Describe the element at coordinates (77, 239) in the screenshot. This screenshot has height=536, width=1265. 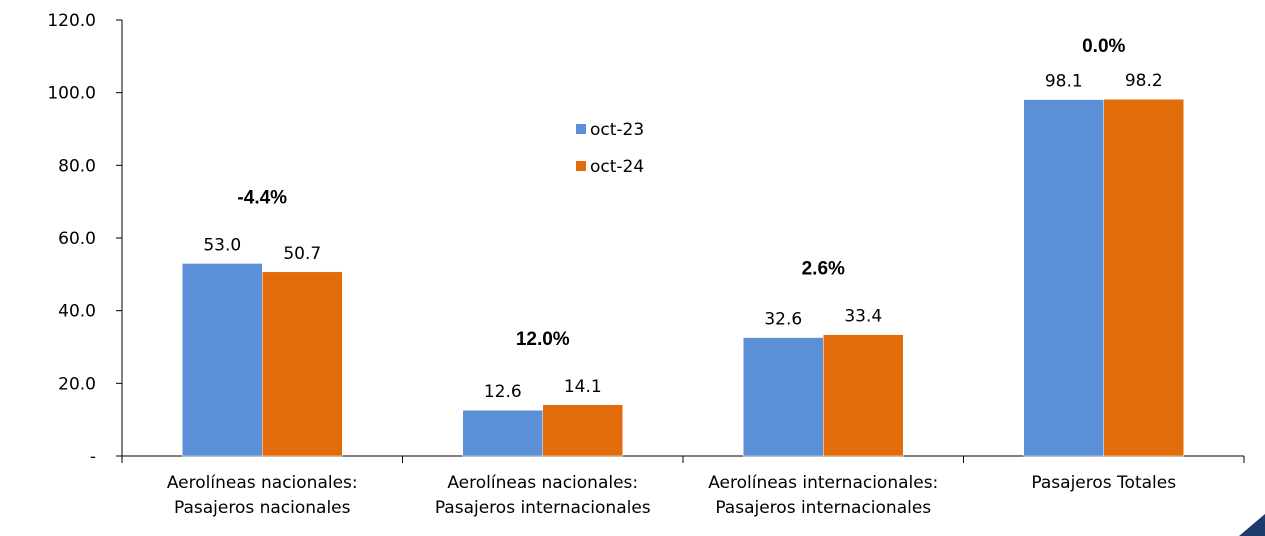
I see `y-tick-label: 60.0` at that location.